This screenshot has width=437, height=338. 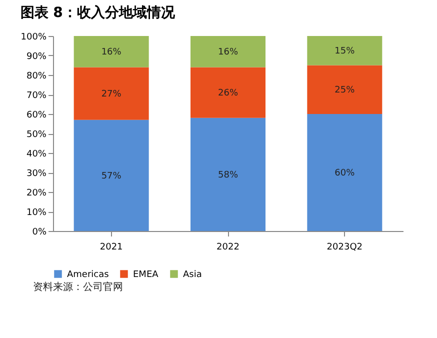 I want to click on y-tick-label: 20%, so click(x=36, y=193).